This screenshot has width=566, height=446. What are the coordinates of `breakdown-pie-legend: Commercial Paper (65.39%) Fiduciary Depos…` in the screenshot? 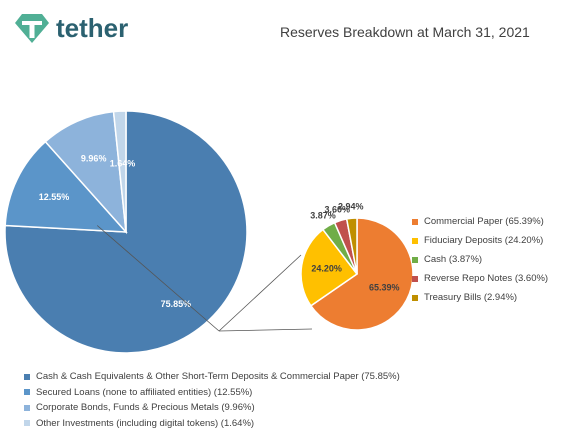 It's located at (480, 259).